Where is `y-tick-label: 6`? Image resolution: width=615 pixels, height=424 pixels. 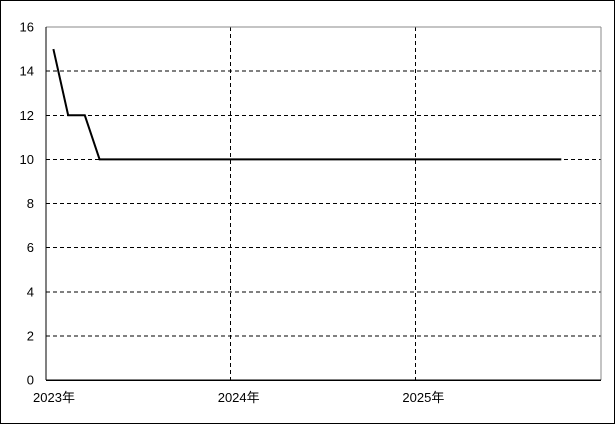 y-tick-label: 6 is located at coordinates (30, 247).